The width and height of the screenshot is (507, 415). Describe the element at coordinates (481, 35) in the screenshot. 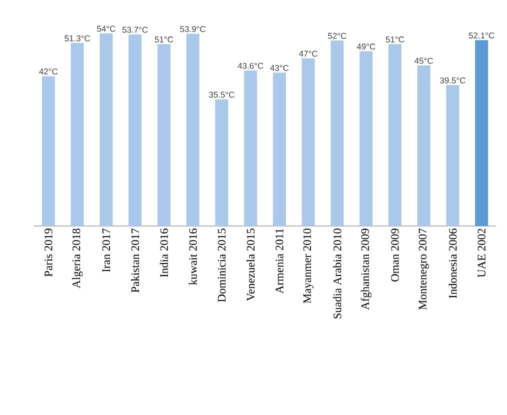

I see `data-label: 52.1°C` at that location.